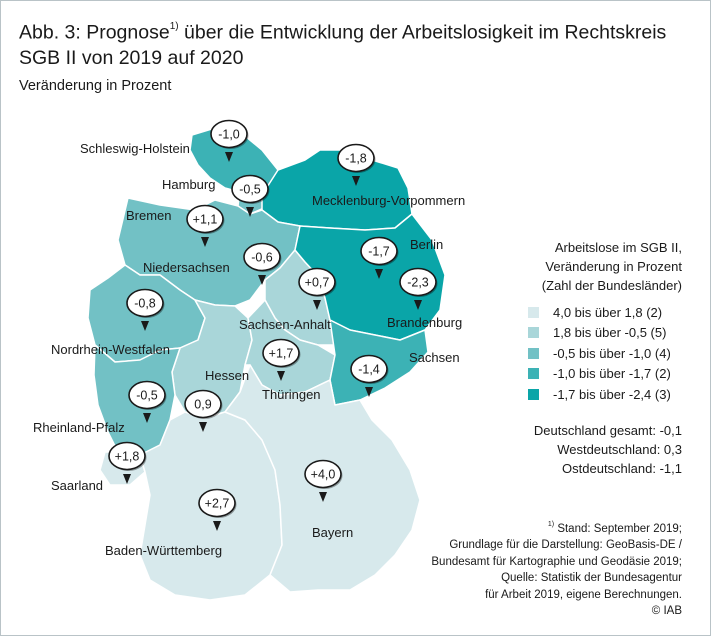  What do you see at coordinates (424, 322) in the screenshot?
I see `state-label-brandenburg: Brandenburg` at bounding box center [424, 322].